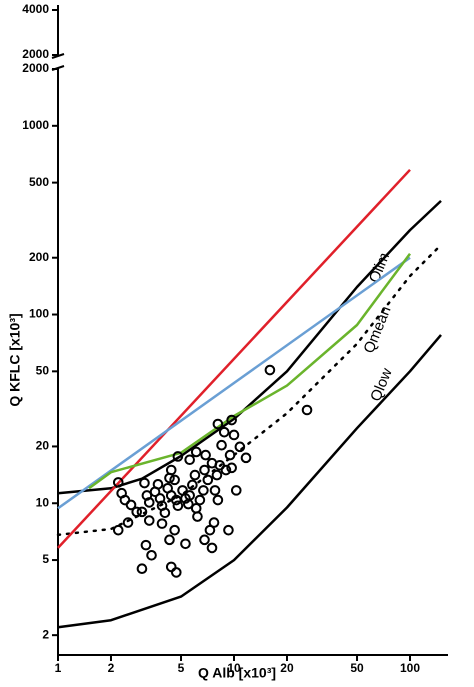 The height and width of the screenshot is (687, 474). Describe the element at coordinates (15, 359) in the screenshot. I see `y-axis-label: Q KFLC [x10³]` at that location.